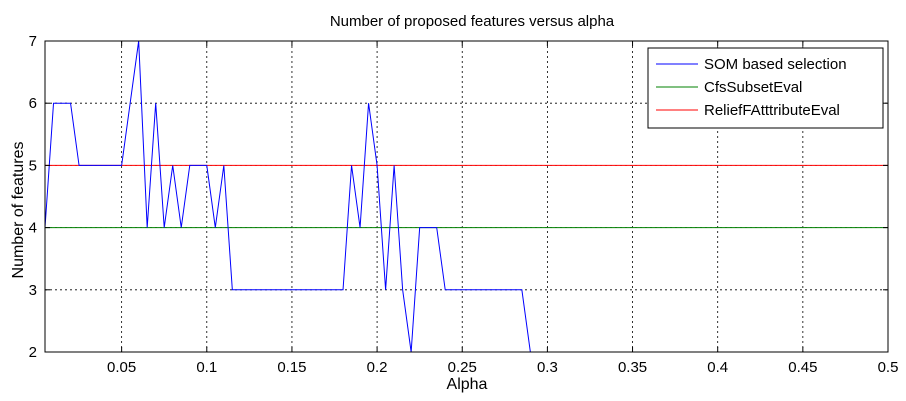  I want to click on x-tick-label: 0.4, so click(717, 367).